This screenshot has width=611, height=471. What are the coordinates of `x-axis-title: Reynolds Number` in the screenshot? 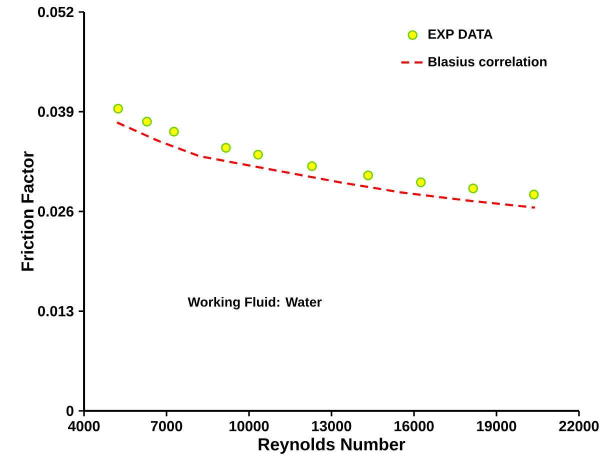 It's located at (332, 446).